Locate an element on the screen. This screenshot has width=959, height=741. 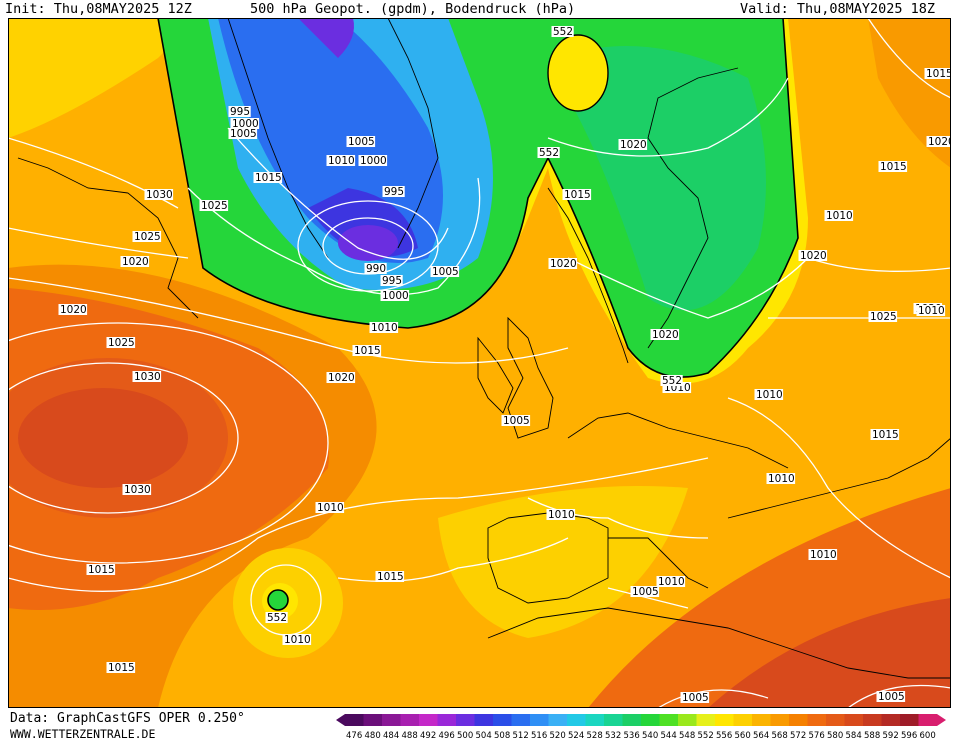
scale-tick-label: 484 is located at coordinates (391, 736).